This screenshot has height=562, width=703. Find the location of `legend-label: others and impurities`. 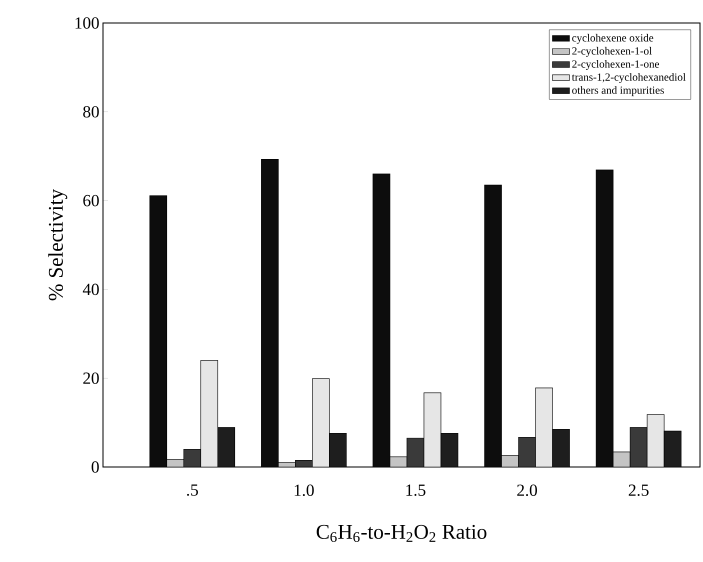

legend-label: others and impurities is located at coordinates (618, 91).